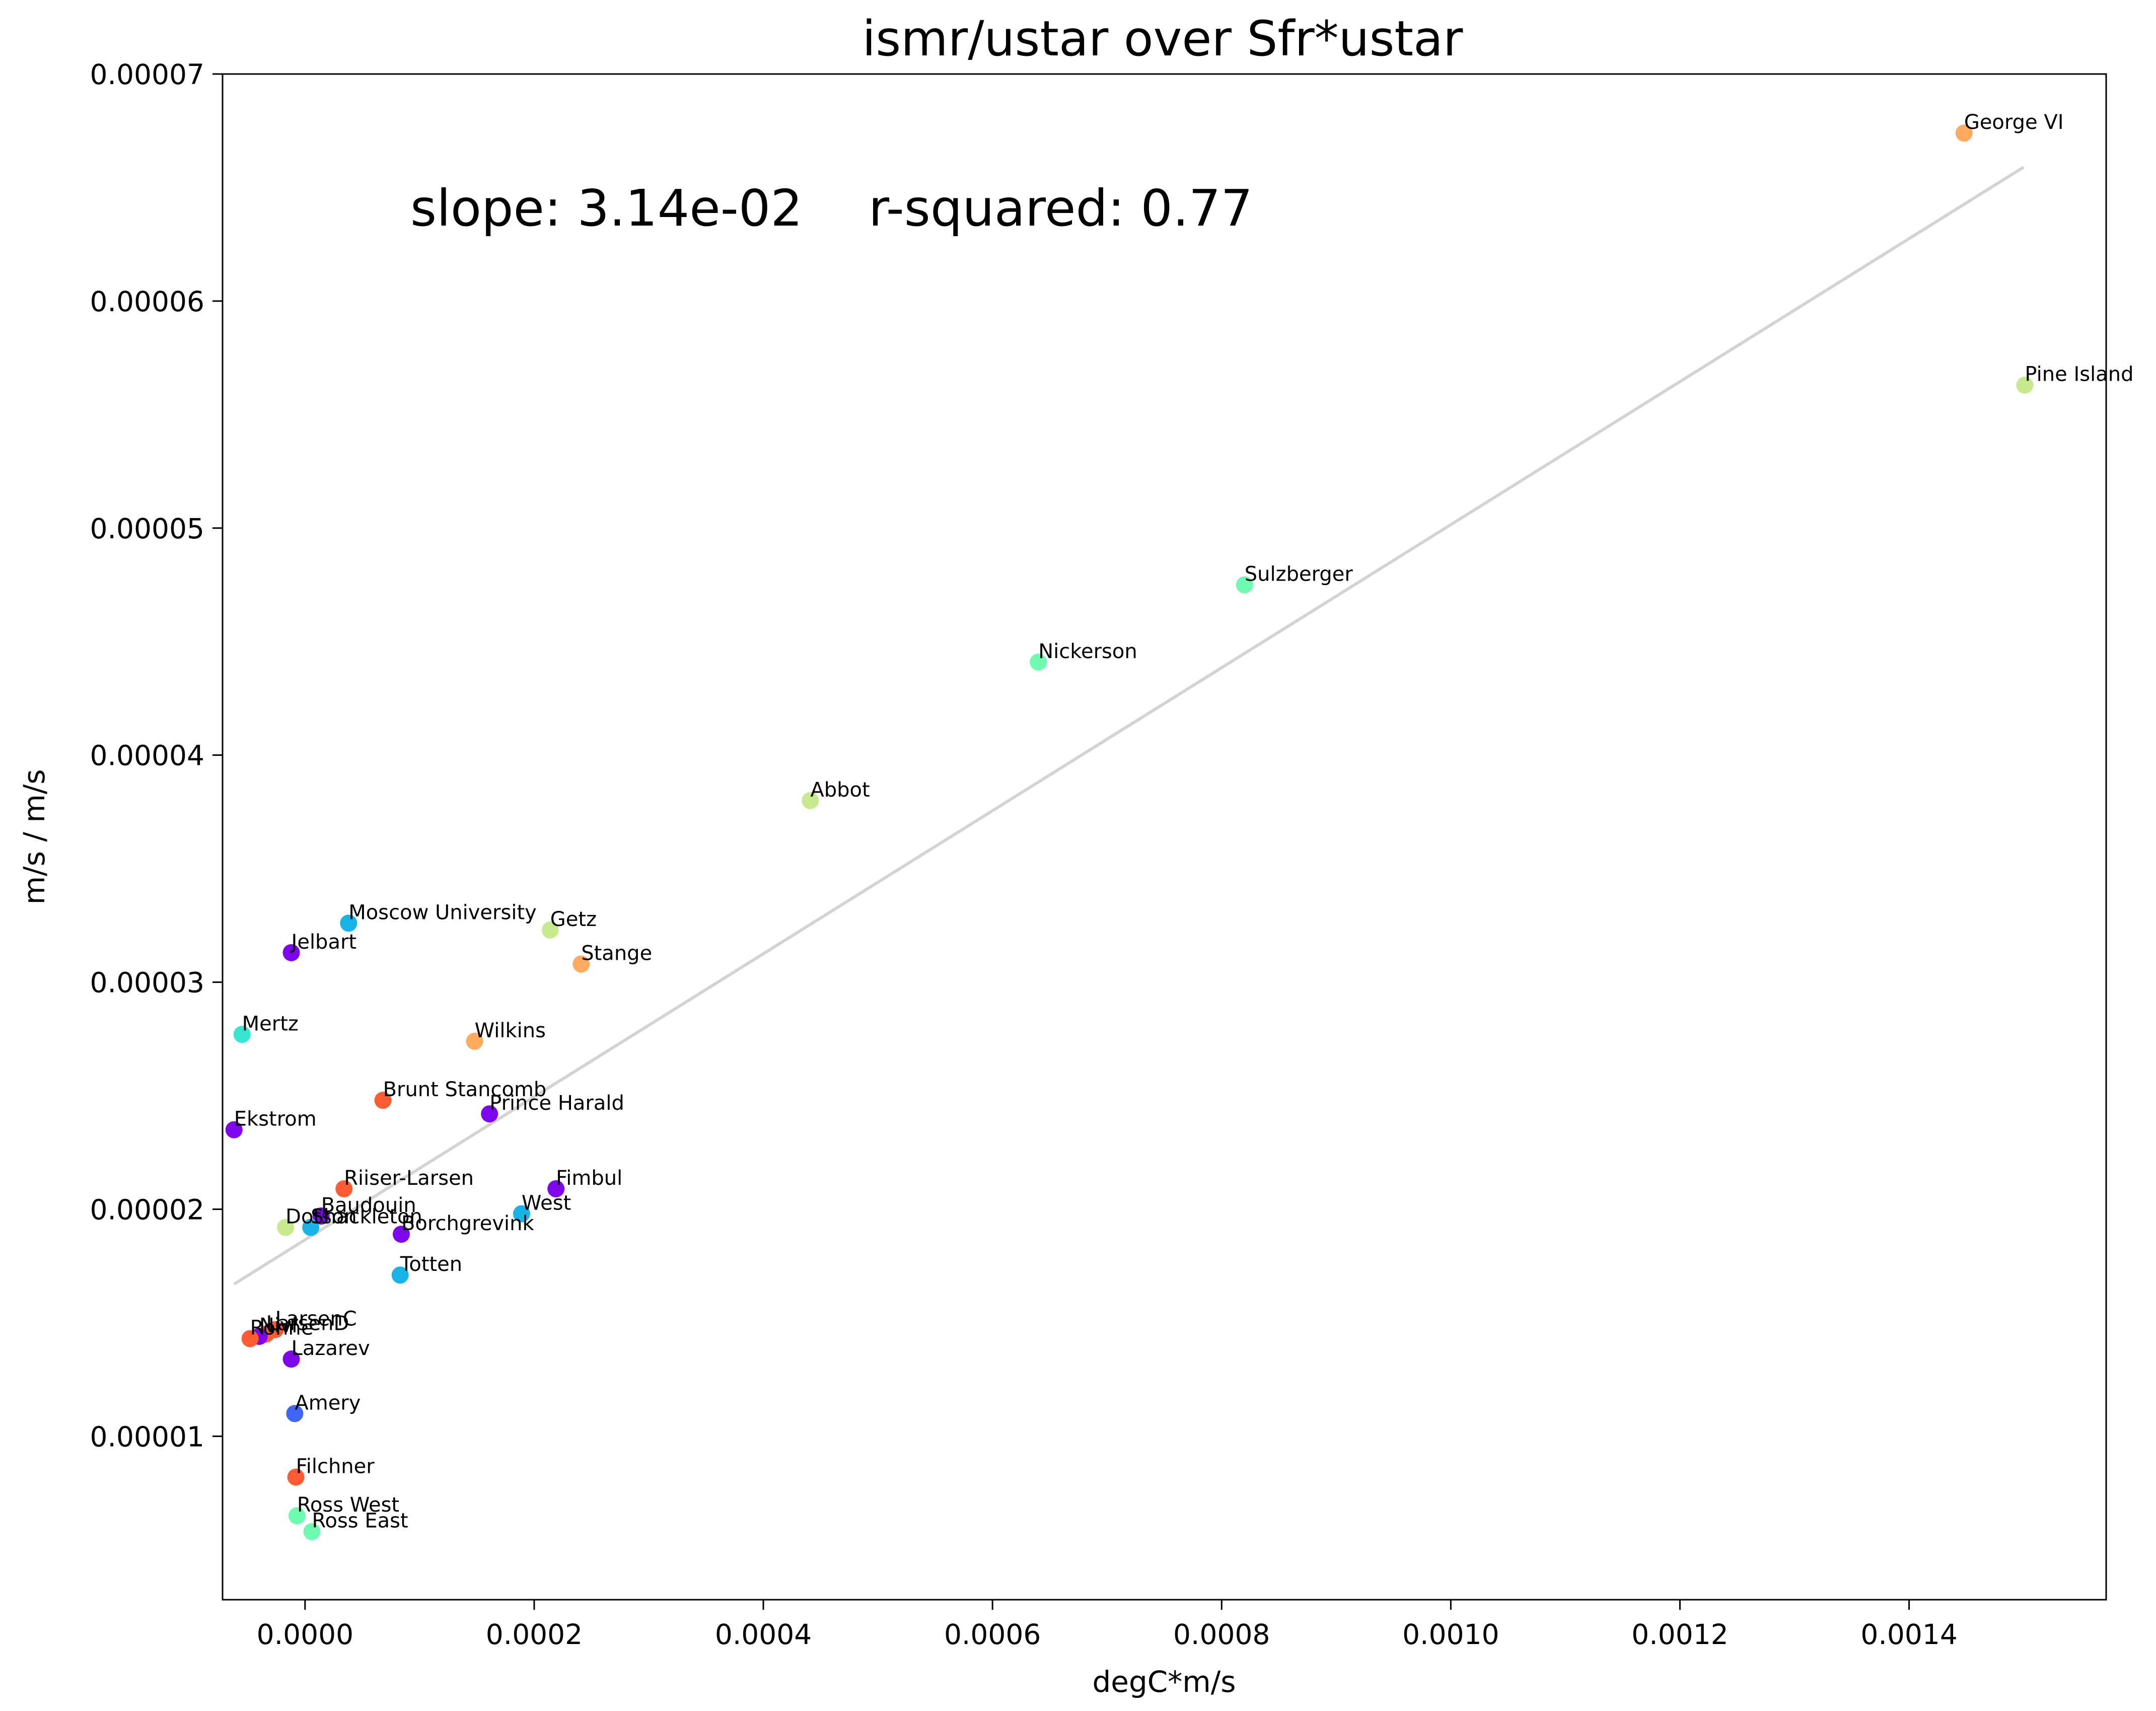  Describe the element at coordinates (468, 1223) in the screenshot. I see `data-point-label: Borchgrevink` at that location.